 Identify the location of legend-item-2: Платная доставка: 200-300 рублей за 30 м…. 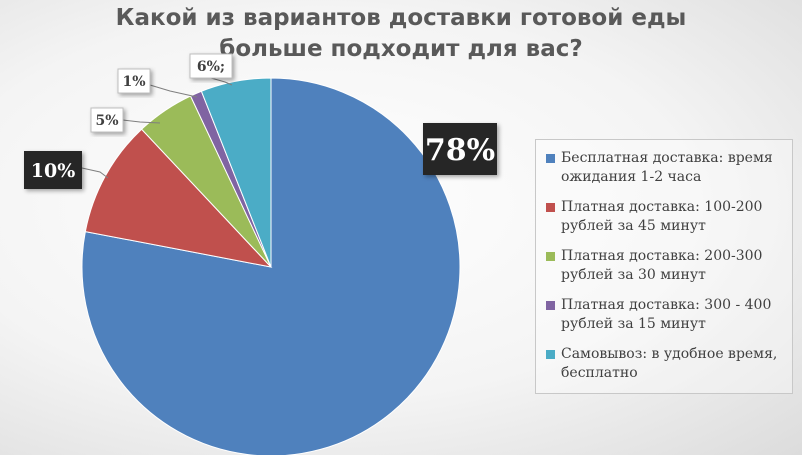
(666, 271).